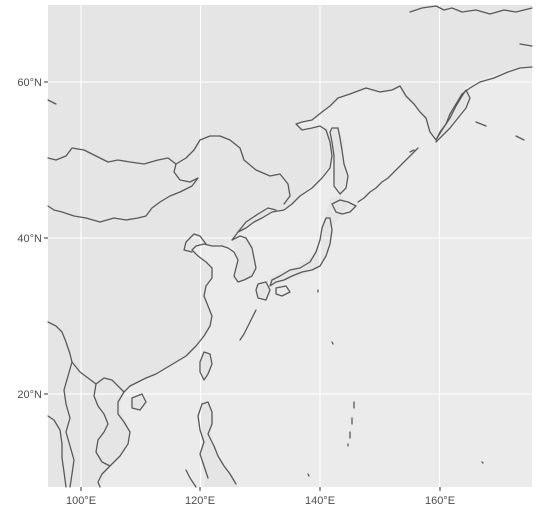 The width and height of the screenshot is (539, 513). I want to click on land-kamchatka, so click(451, 114).